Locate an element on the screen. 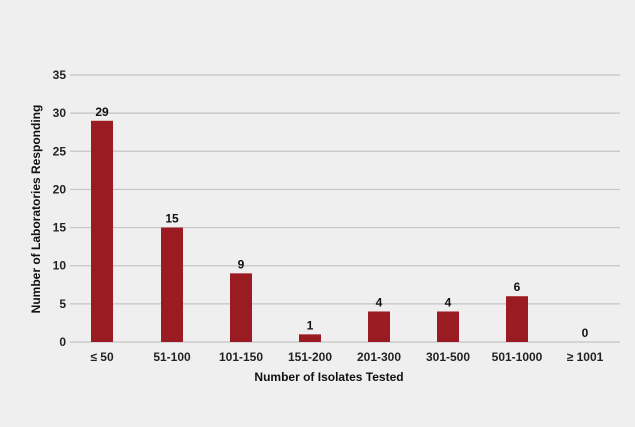  y-tick-label: 0 is located at coordinates (62, 342).